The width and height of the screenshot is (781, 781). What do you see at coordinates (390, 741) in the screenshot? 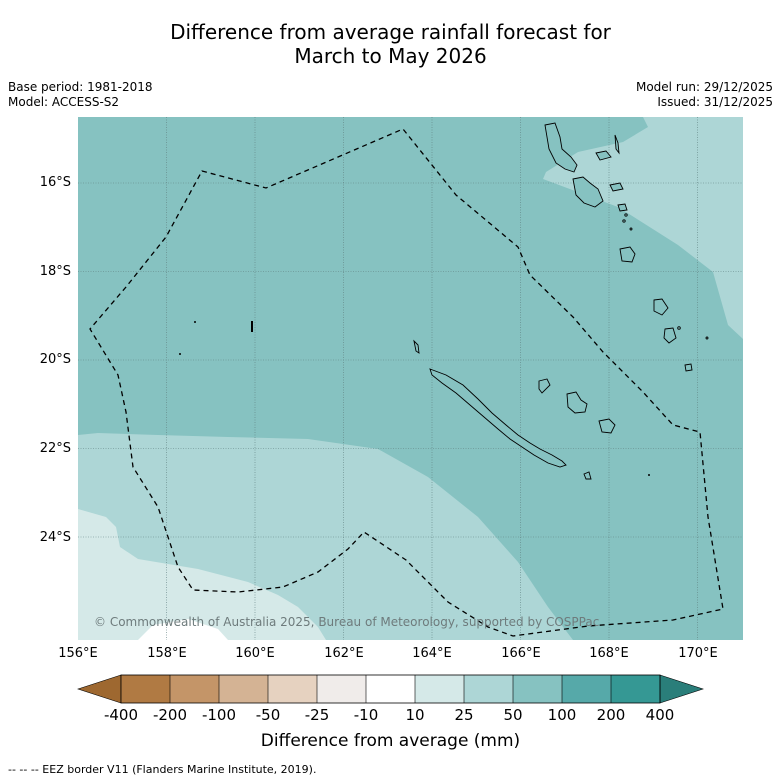
I see `colorbar-title: Difference from average (mm)` at bounding box center [390, 741].